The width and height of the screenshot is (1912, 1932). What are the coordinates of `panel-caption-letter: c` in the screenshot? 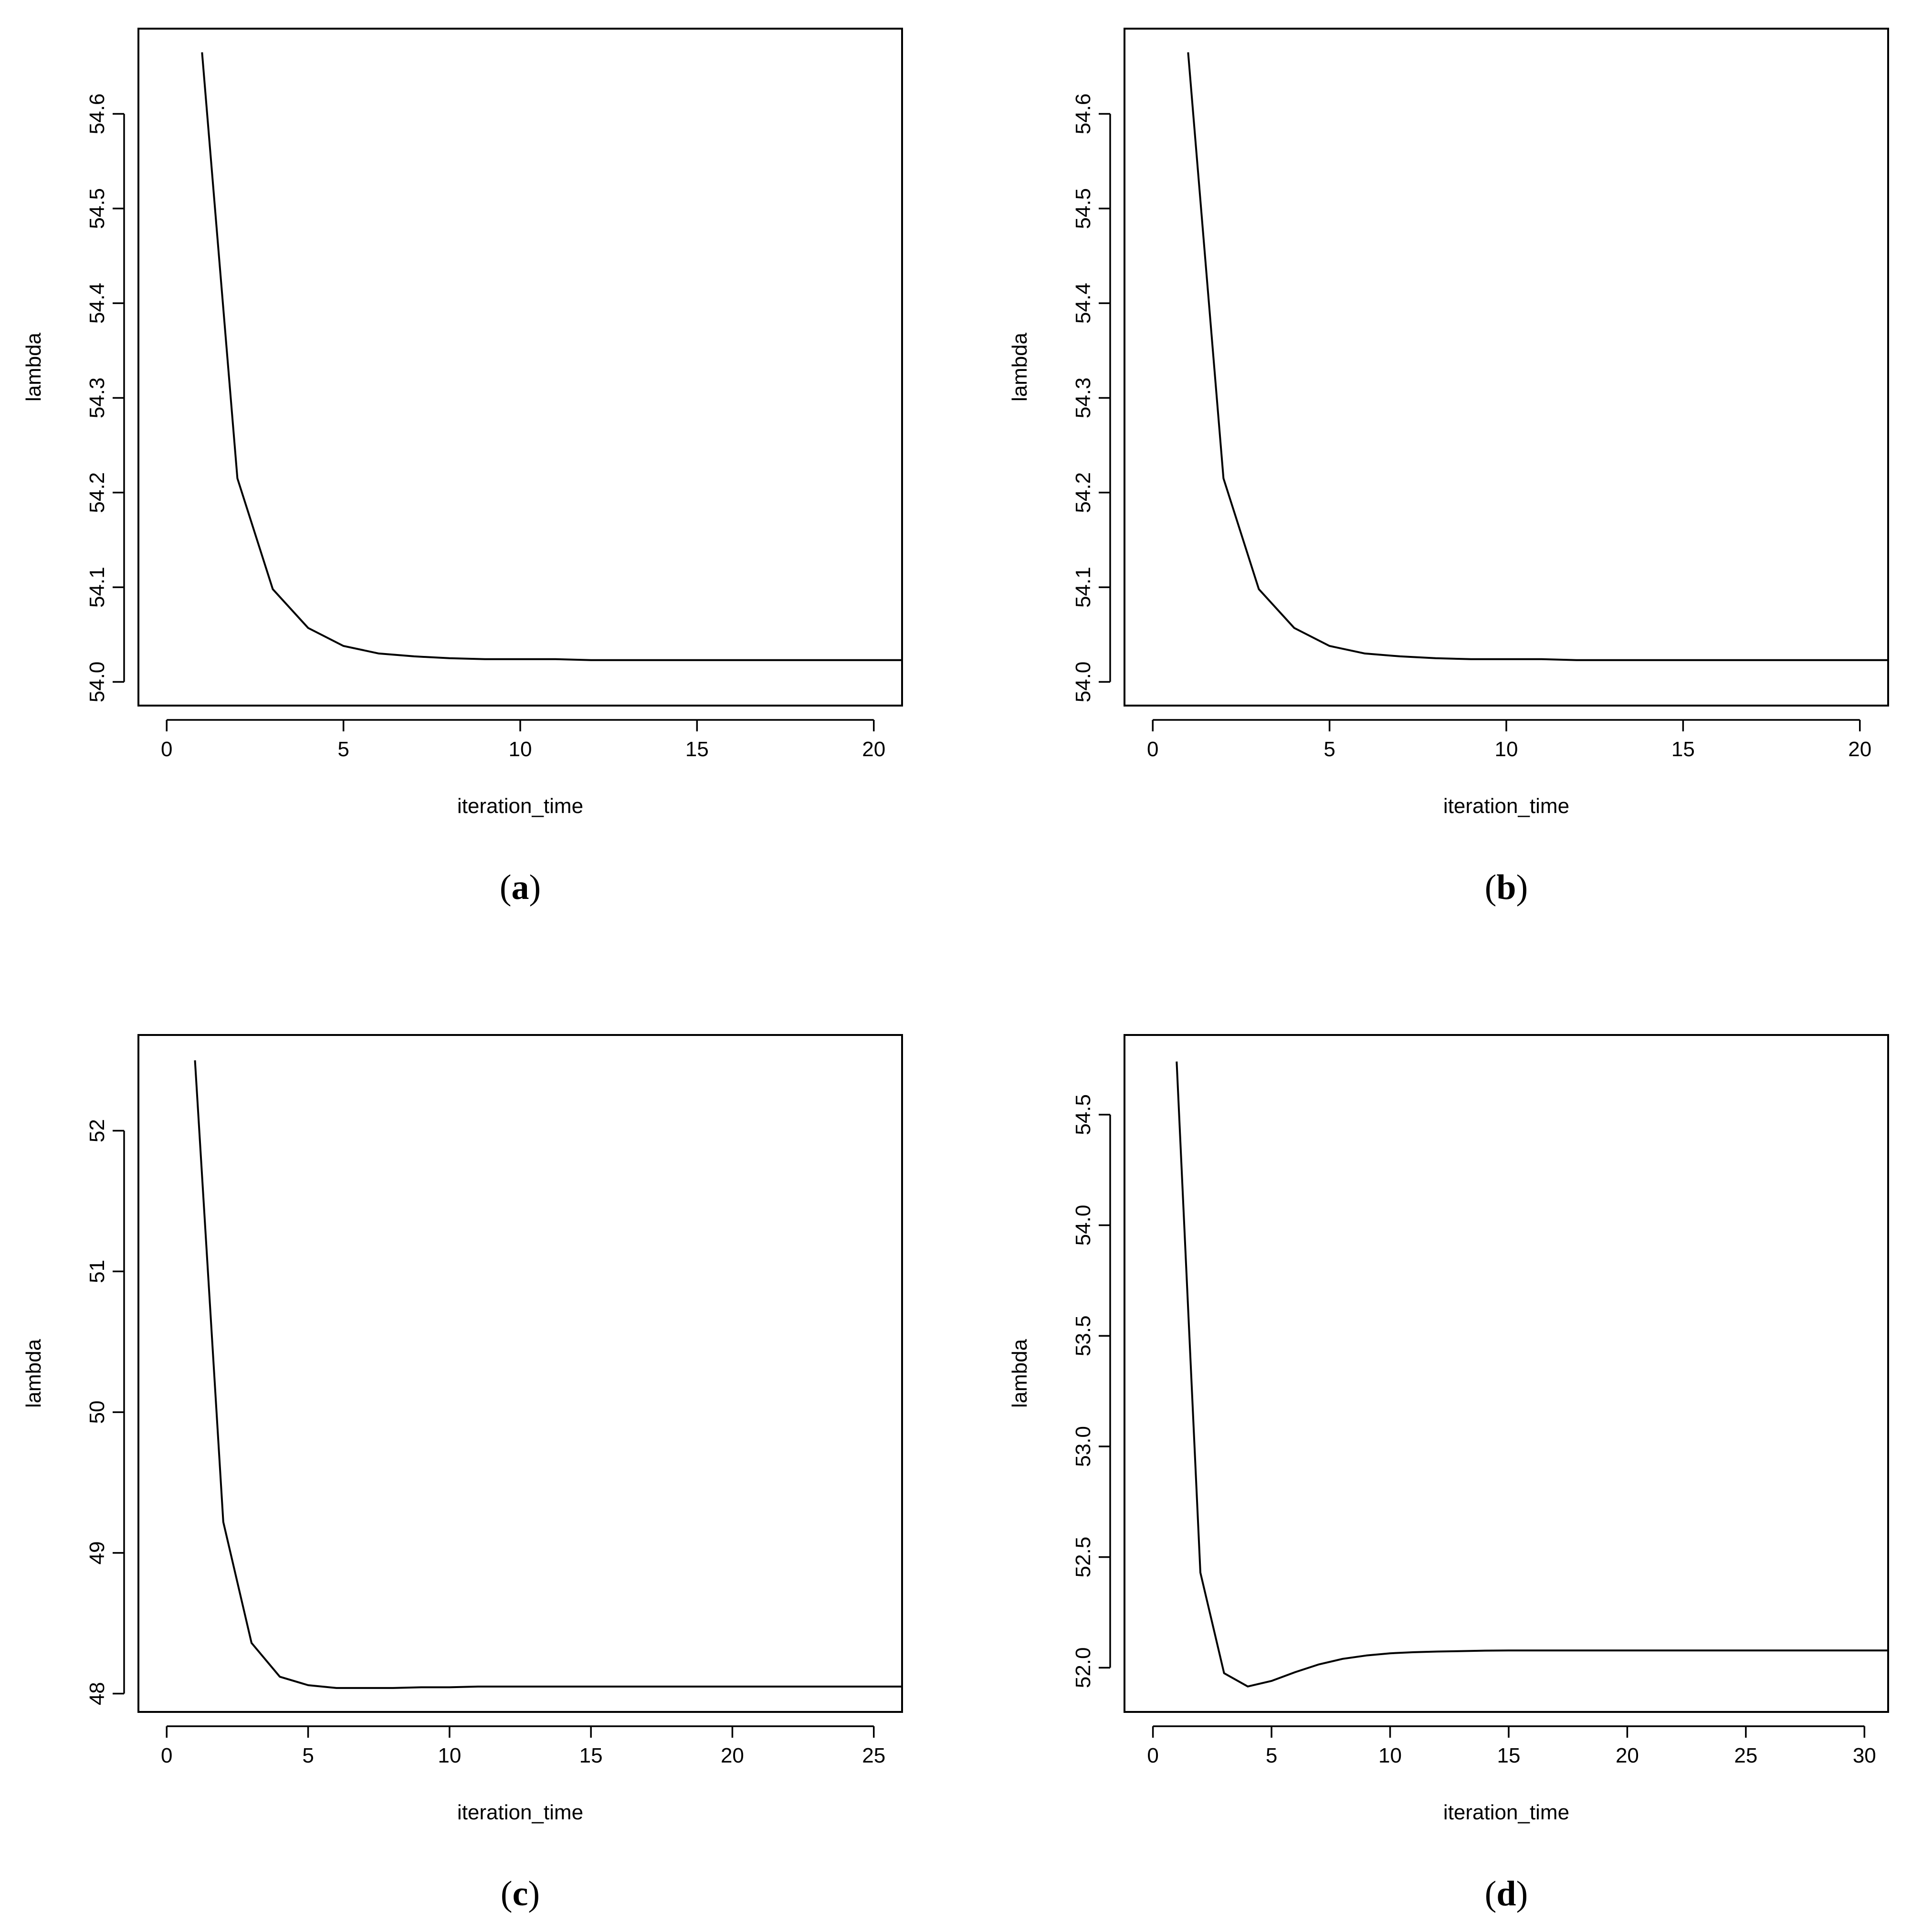 It's located at (520, 1893).